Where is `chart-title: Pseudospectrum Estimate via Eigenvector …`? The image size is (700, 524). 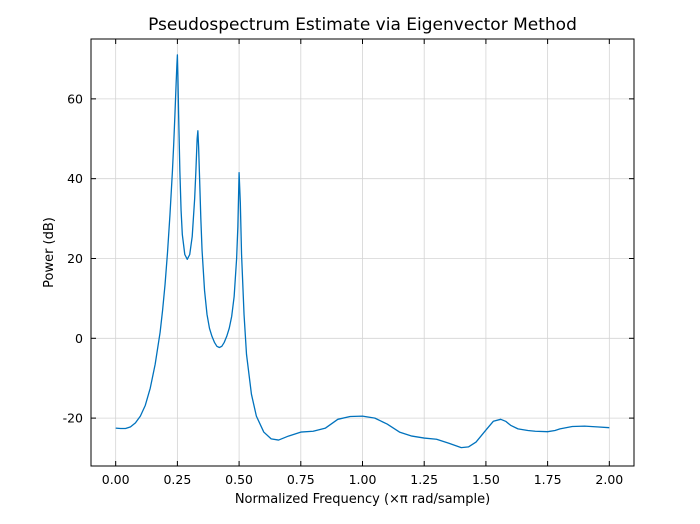
chart-title: Pseudospectrum Estimate via Eigenvector … is located at coordinates (362, 25).